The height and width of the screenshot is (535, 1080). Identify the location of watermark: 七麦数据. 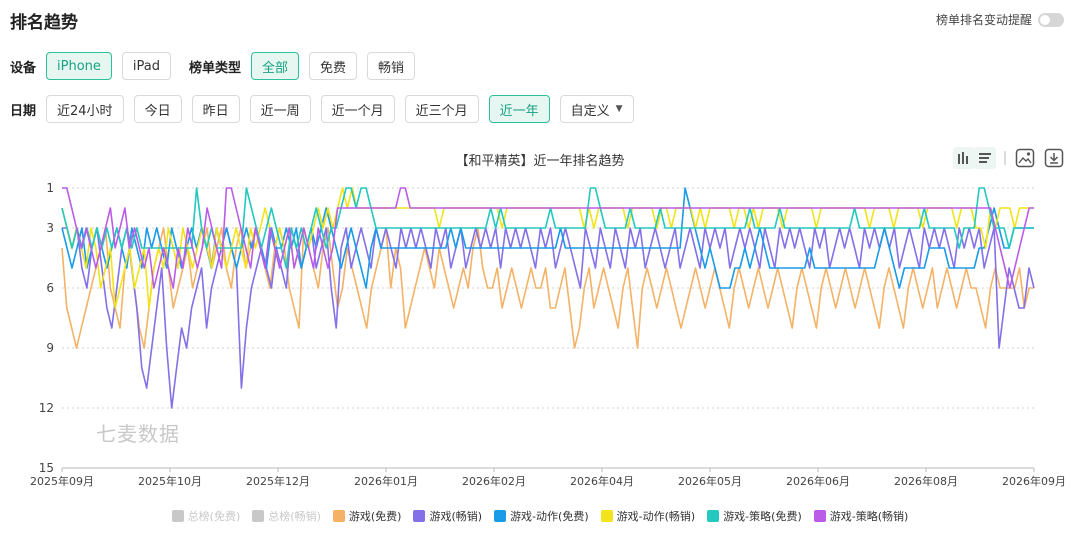
(138, 432).